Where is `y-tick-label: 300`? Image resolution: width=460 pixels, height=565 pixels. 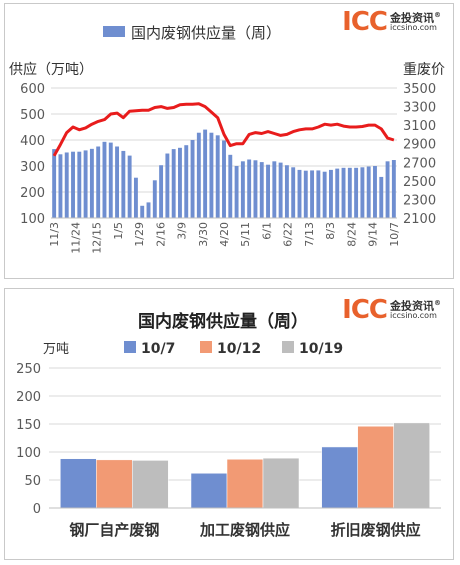
y-tick-label: 300 is located at coordinates (32, 167).